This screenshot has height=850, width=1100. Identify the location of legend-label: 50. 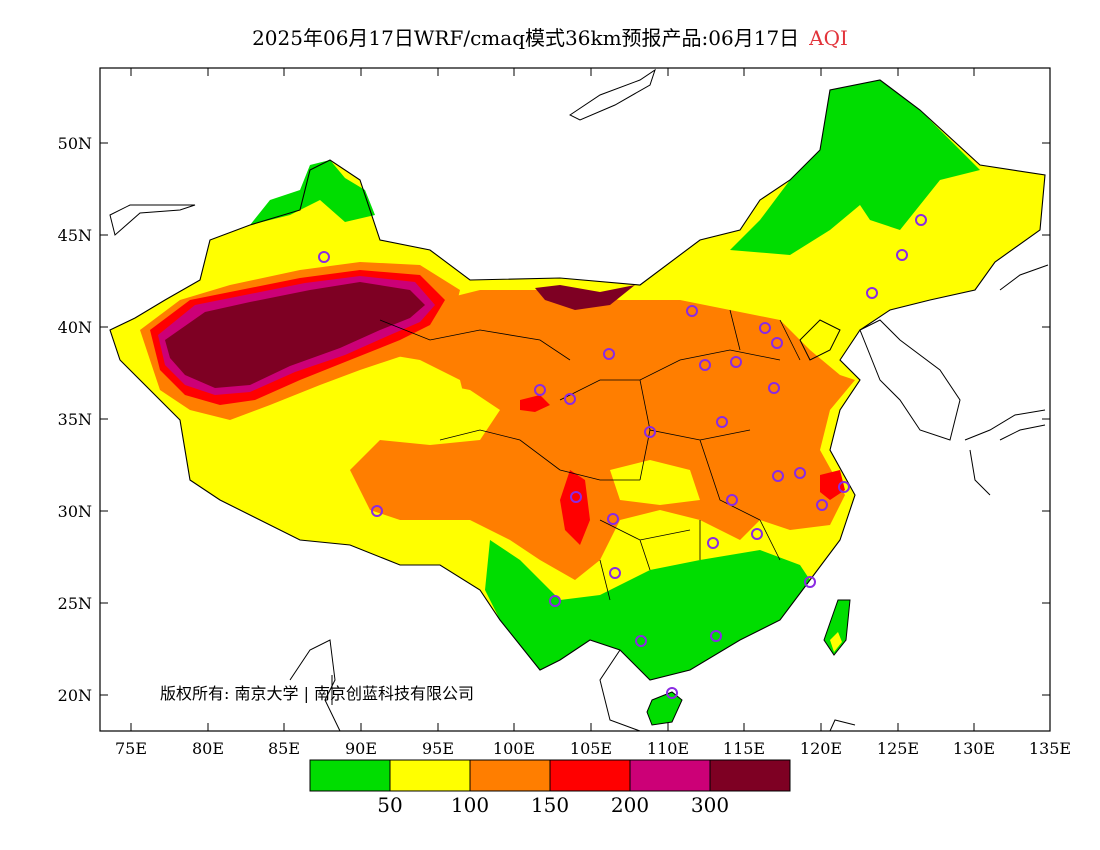
(389, 805).